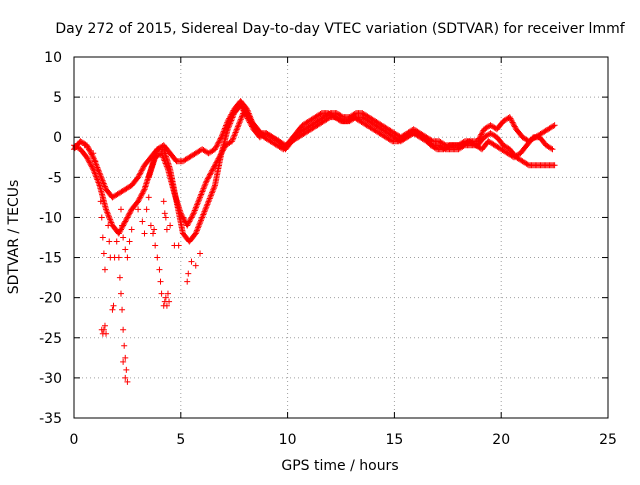 The width and height of the screenshot is (640, 485). I want to click on y-tick-label: -15, so click(50, 259).